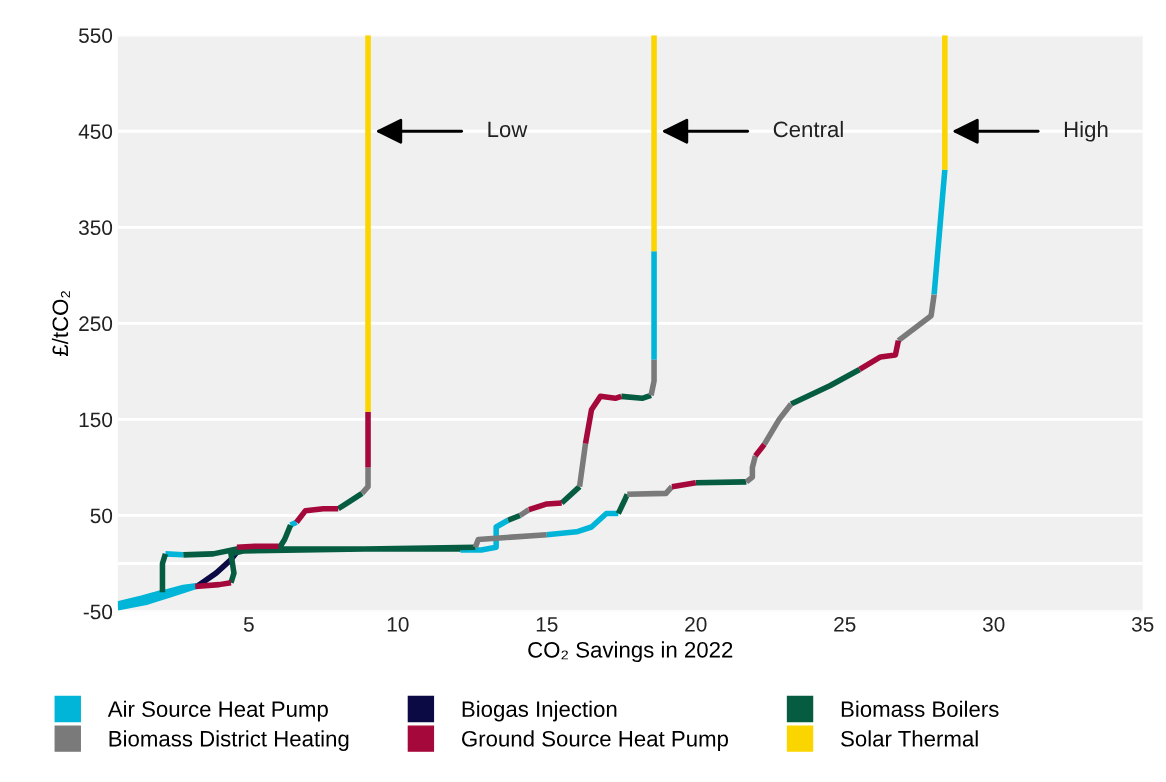 This screenshot has height=782, width=1166. Describe the element at coordinates (993, 624) in the screenshot. I see `x-tick-label: 30` at that location.